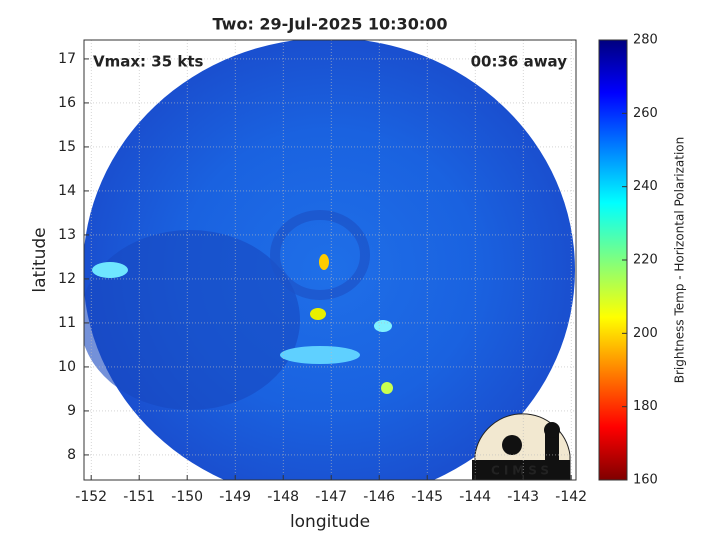 Image resolution: width=720 pixels, height=540 pixels. Describe the element at coordinates (67, 103) in the screenshot. I see `y-tick-label: 16` at that location.